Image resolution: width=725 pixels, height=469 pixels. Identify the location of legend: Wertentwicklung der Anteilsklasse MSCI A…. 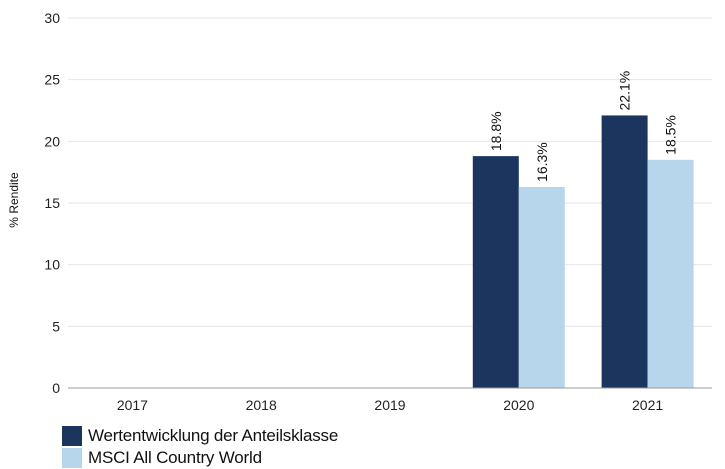
(200, 447).